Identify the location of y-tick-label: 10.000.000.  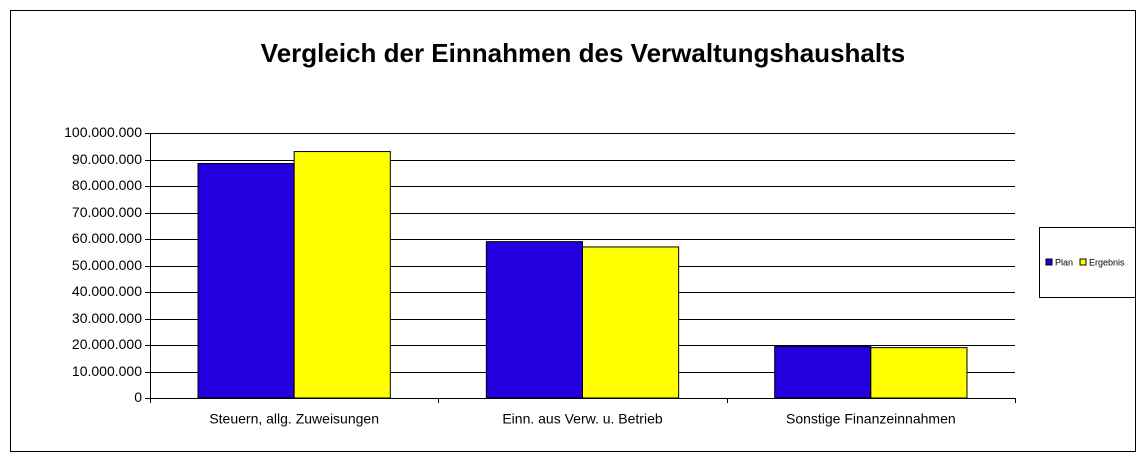
(107, 371).